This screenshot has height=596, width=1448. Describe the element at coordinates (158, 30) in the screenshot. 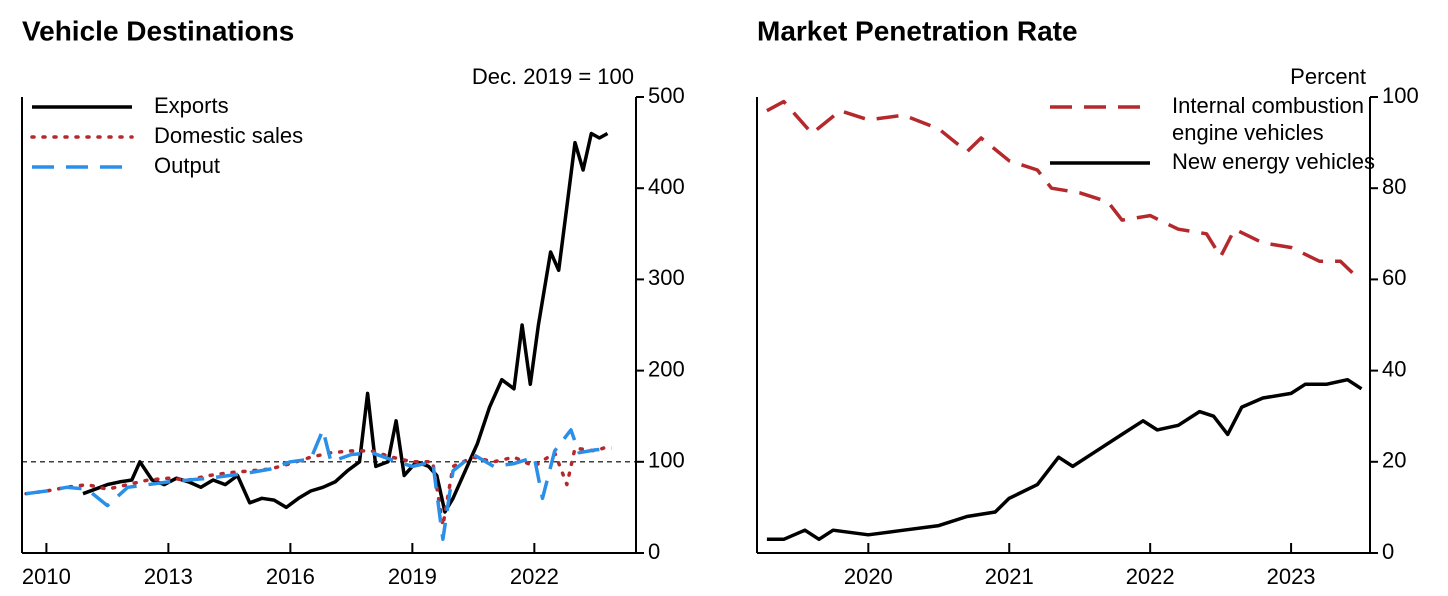

I see `chart-title: Vehicle Destinations` at that location.